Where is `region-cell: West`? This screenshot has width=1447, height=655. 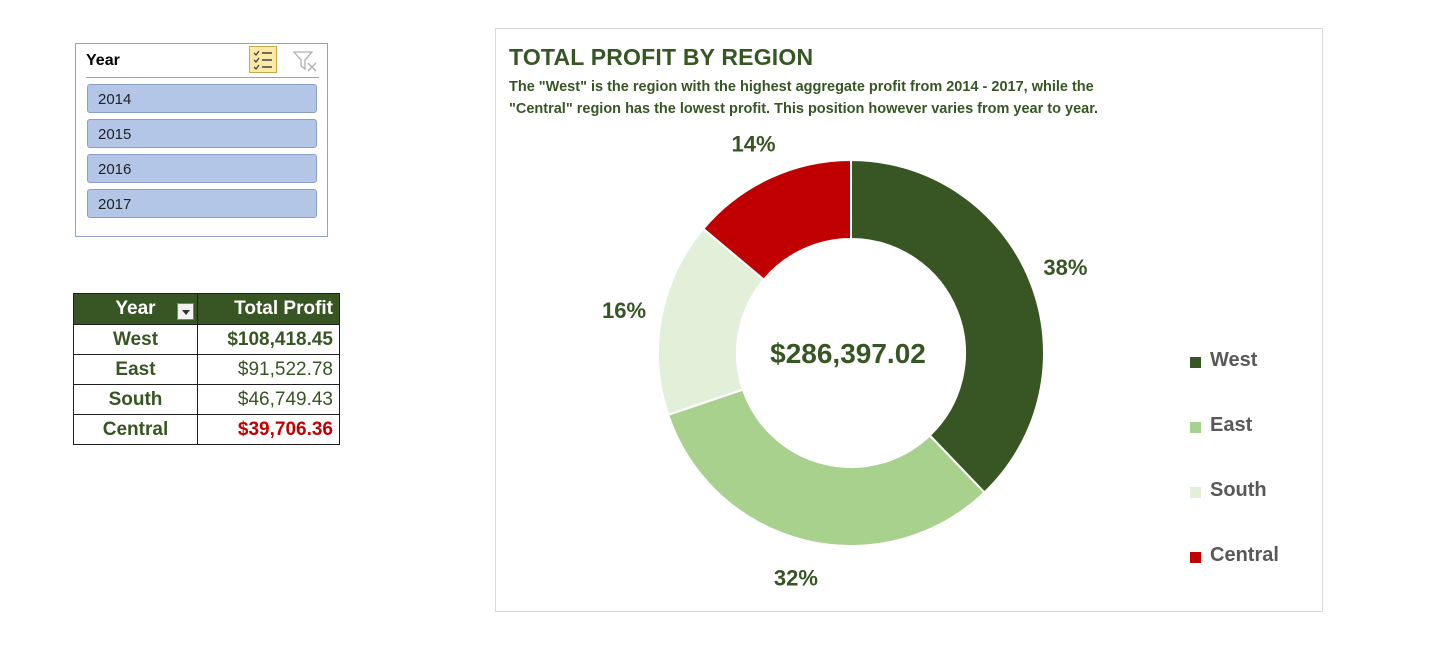
region-cell: West is located at coordinates (135, 339).